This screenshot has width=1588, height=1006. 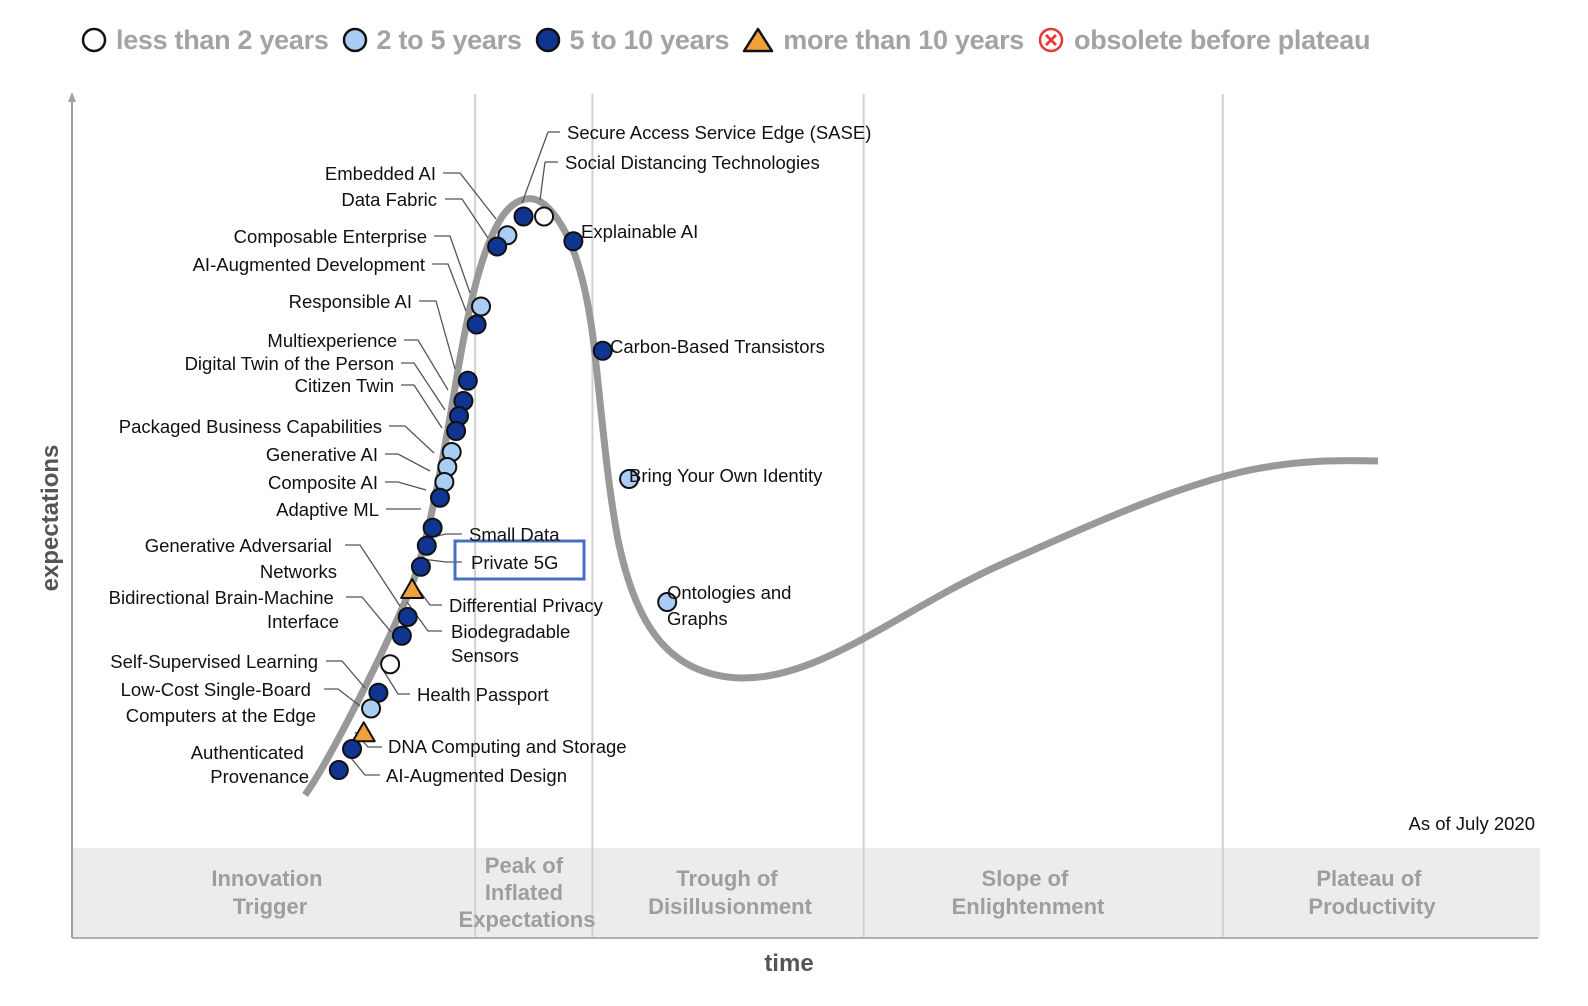 What do you see at coordinates (523, 216) in the screenshot?
I see `marker-secure-access-service-edge-sase` at bounding box center [523, 216].